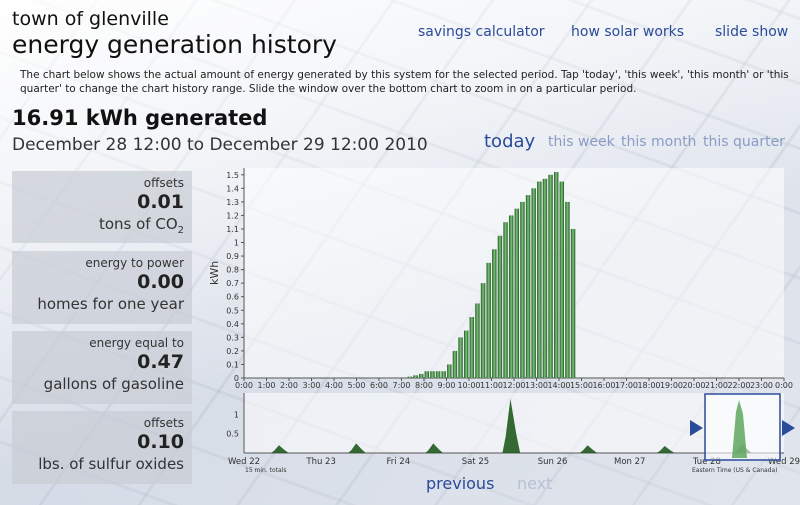 This screenshot has height=505, width=800. Describe the element at coordinates (90, 19) in the screenshot. I see `town-name: town of glenville` at that location.